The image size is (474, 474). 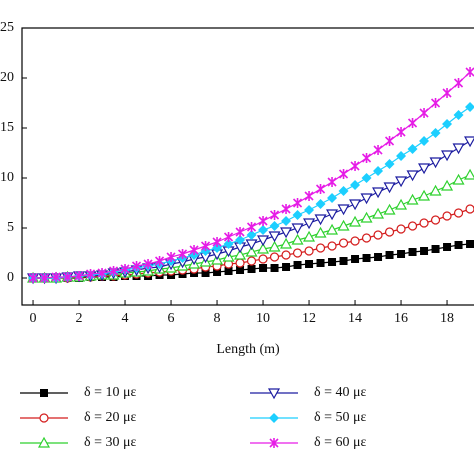 I want to click on y-tick-label: 10, so click(x=7, y=177).